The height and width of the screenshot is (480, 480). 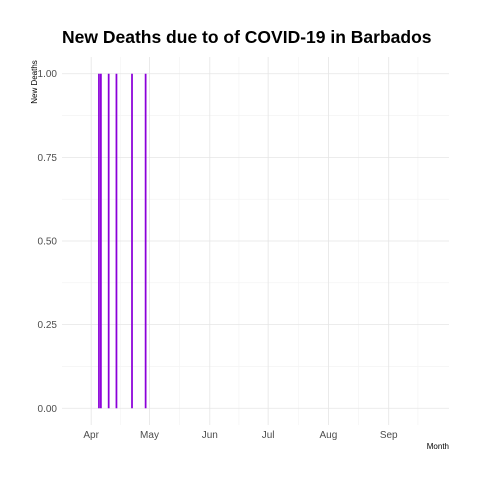 I want to click on y-tick-label: 0.25, so click(x=48, y=325).